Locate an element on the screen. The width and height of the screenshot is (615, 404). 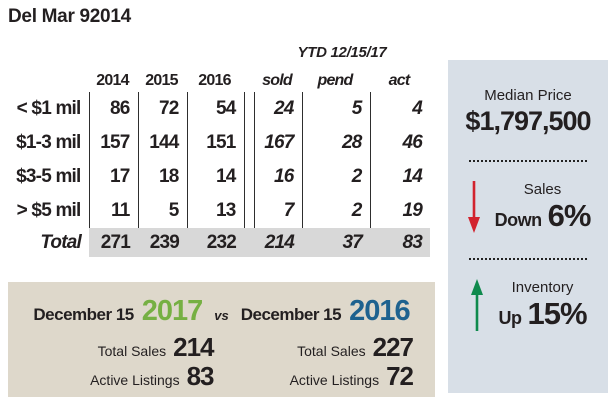
table-header-row: 2014 2015 2016 sold pend act is located at coordinates (216, 77).